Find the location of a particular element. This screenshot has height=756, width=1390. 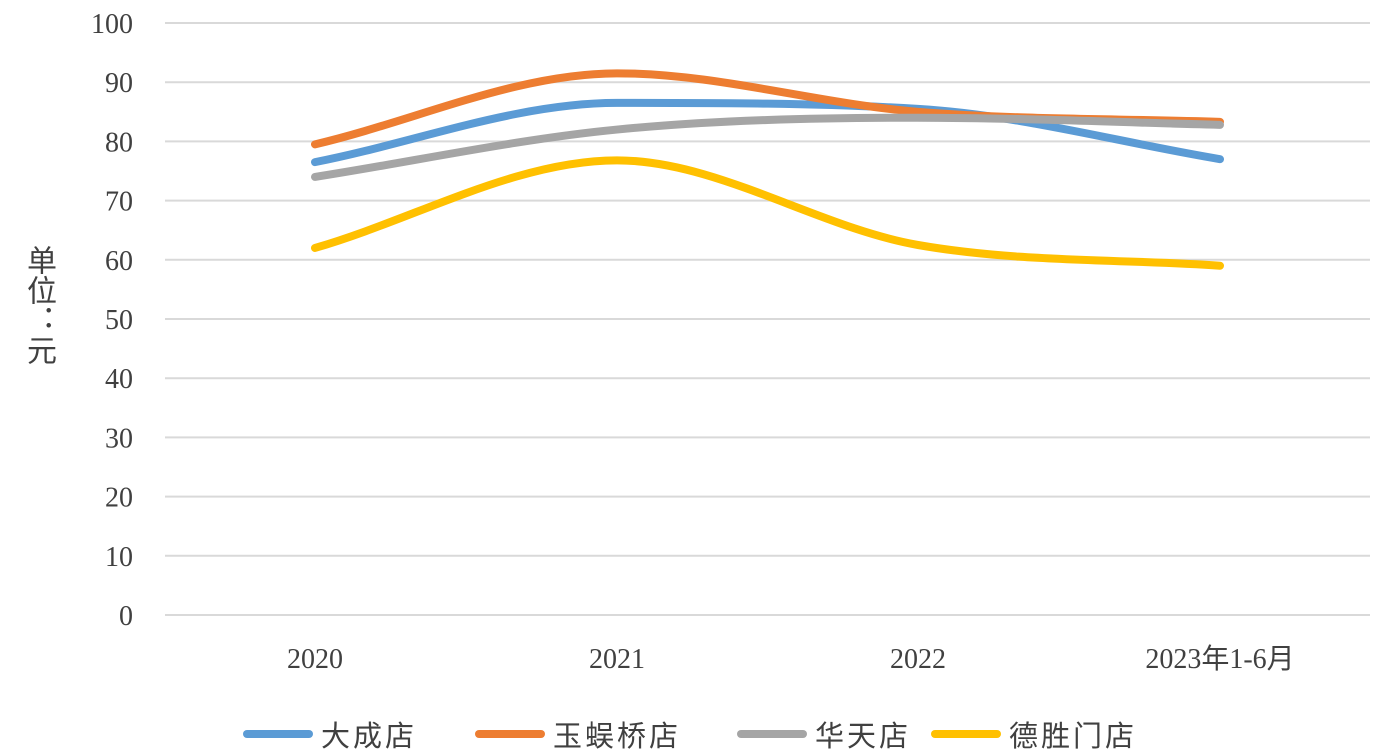

x-tick-label: 2022 is located at coordinates (918, 659).